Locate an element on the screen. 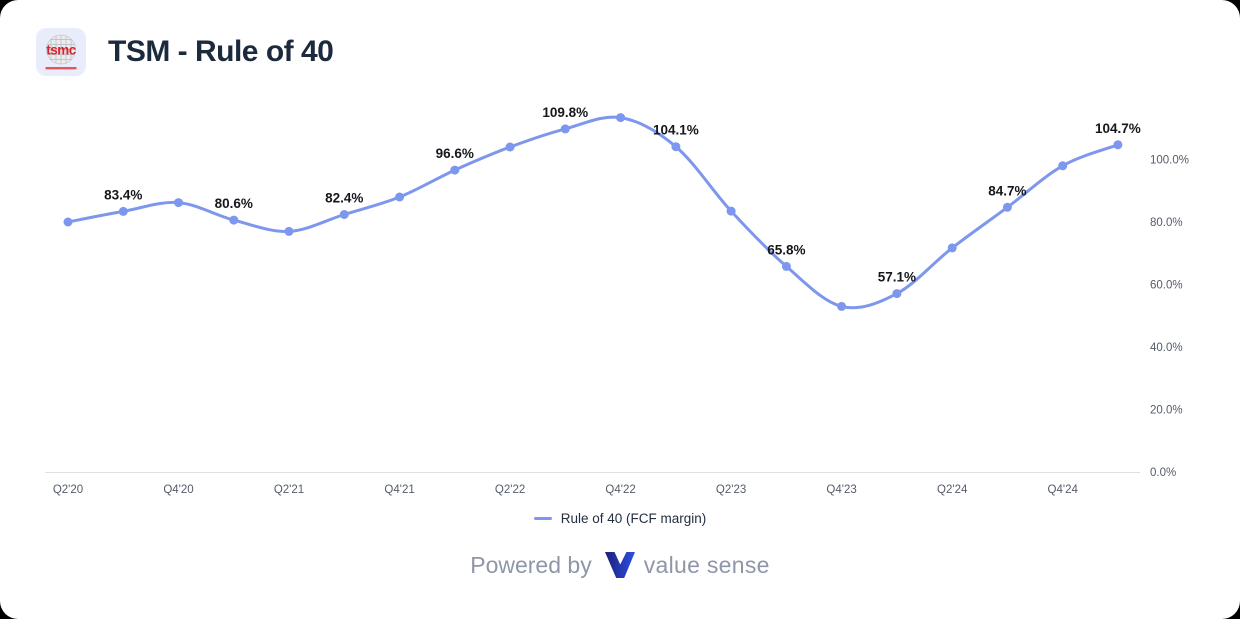 This screenshot has height=619, width=1240. tsmc-logo-underline is located at coordinates (61, 68).